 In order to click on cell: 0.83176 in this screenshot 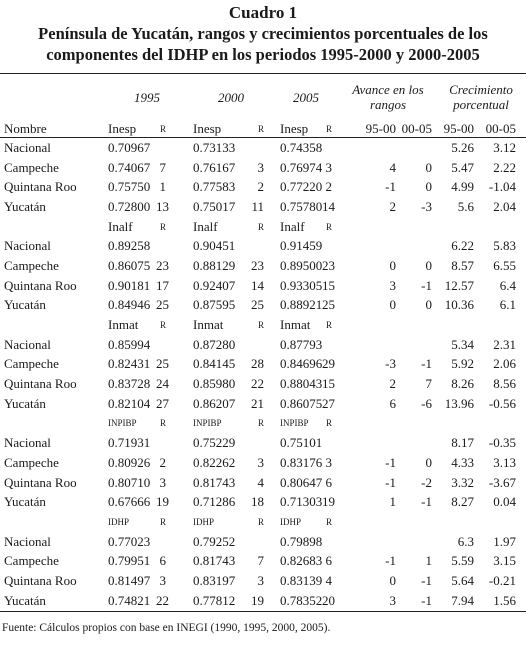, I will do `click(301, 462)`.